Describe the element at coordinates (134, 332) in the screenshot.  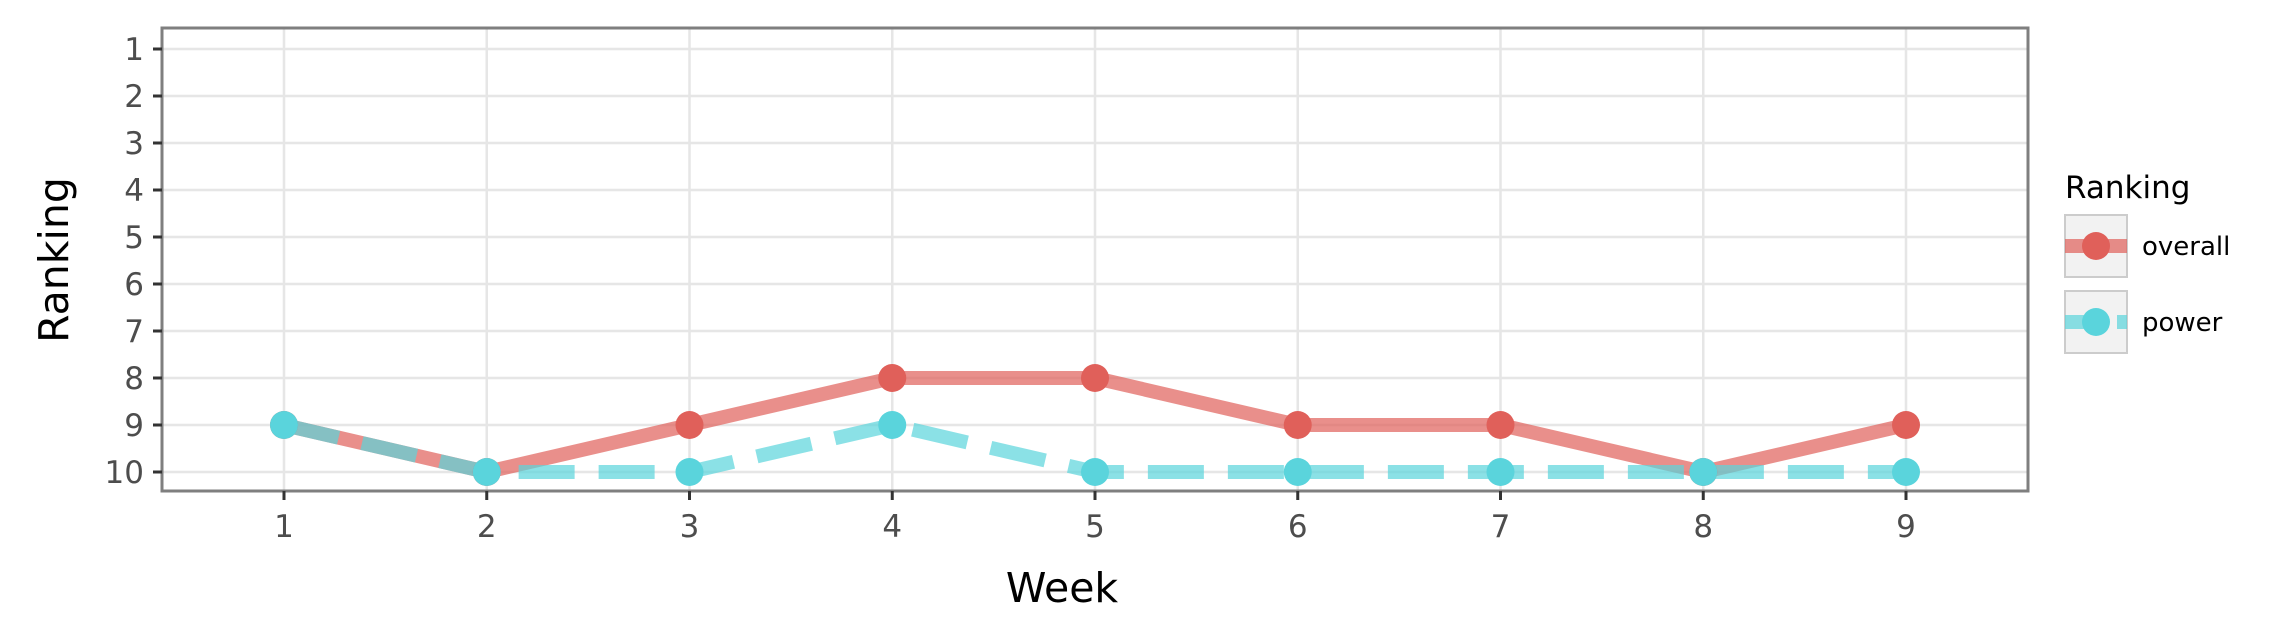
I see `y-tick-label: 7` at that location.